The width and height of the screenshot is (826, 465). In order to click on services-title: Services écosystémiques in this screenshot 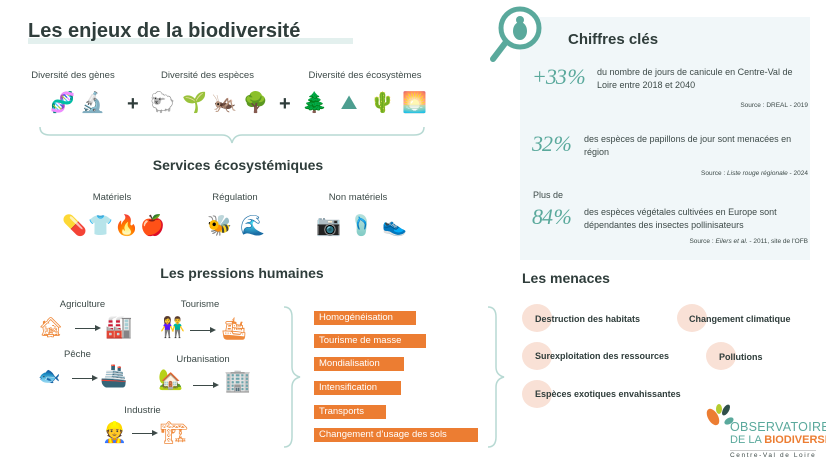, I will do `click(238, 165)`.